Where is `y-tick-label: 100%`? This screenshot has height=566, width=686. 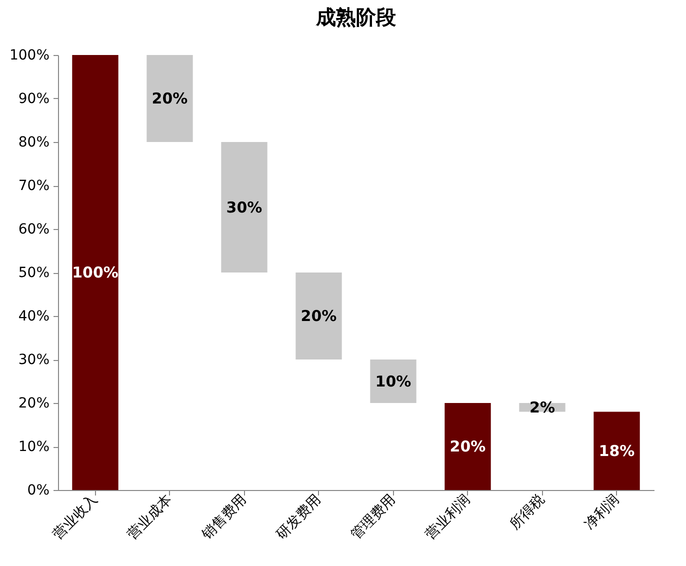 y-tick-label: 100% is located at coordinates (29, 56).